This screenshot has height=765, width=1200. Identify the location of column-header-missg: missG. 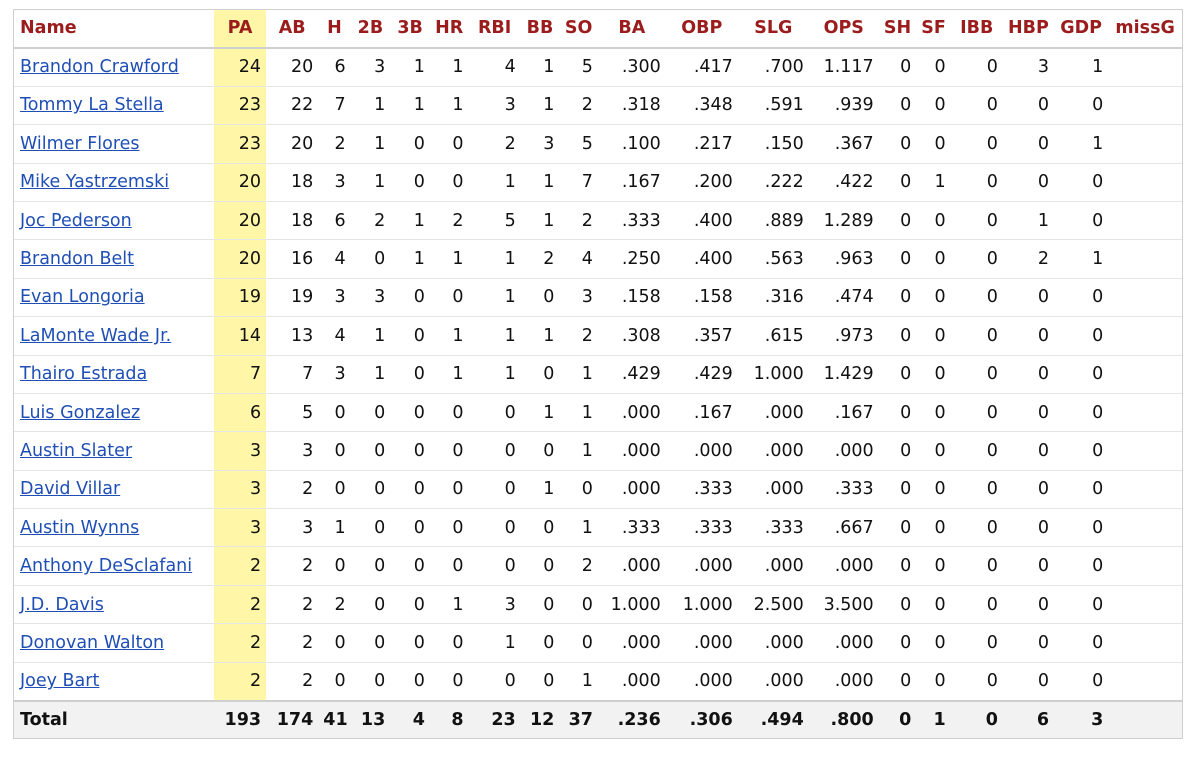
(1146, 28).